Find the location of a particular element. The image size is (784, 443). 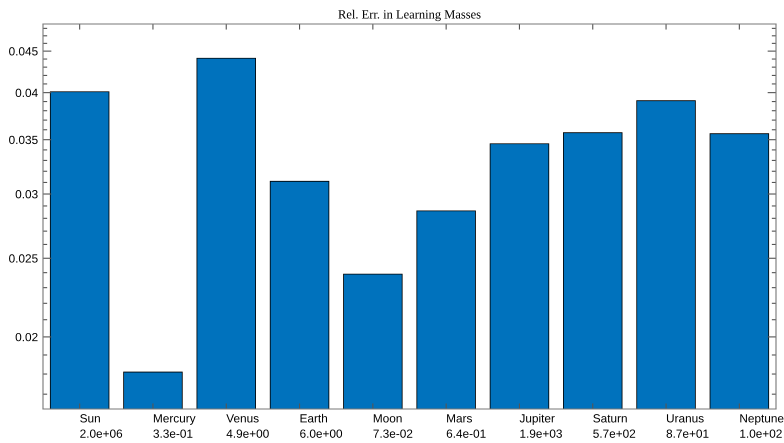

x-tick-label: Venus 4.9e+00 is located at coordinates (247, 426).